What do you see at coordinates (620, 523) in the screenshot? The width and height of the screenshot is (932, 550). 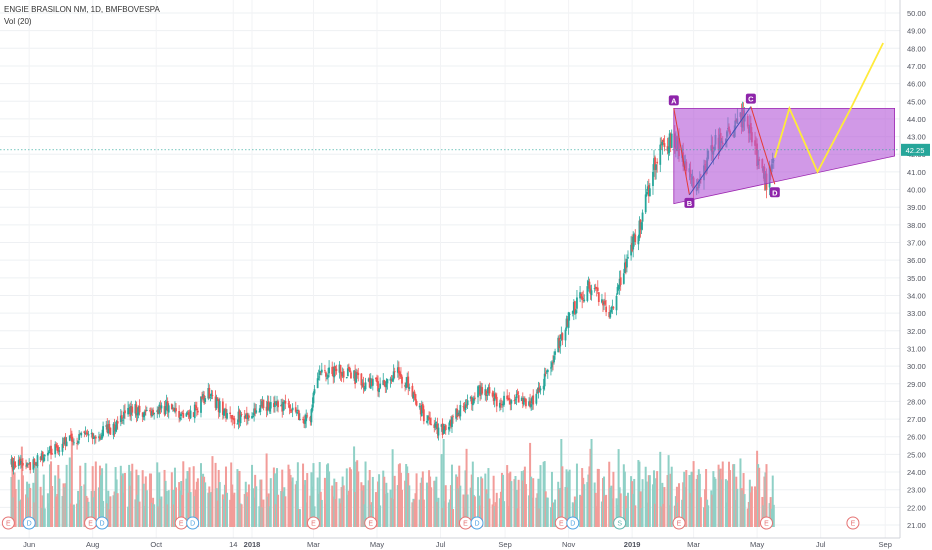 I see `split-marker: S` at bounding box center [620, 523].